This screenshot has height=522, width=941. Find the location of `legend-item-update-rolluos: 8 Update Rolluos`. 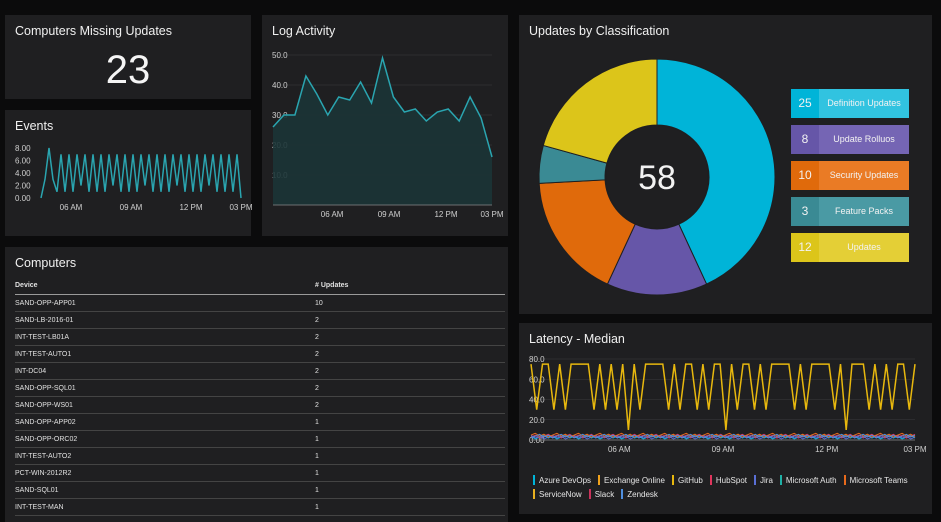

legend-item-update-rolluos: 8 Update Rolluos is located at coordinates (850, 139).